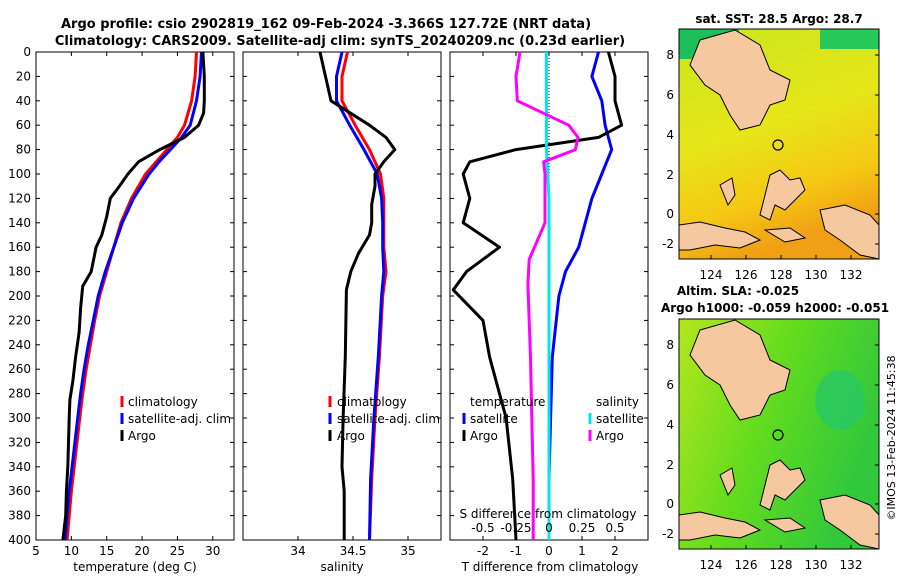 This screenshot has height=580, width=900. I want to click on lon-tick-label: 126, so click(746, 565).